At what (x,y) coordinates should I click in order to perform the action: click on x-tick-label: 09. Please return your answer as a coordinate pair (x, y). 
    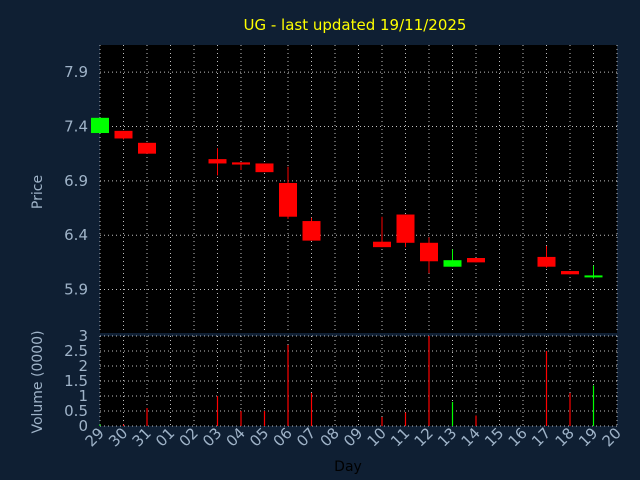
    Looking at the image, I should click on (353, 437).